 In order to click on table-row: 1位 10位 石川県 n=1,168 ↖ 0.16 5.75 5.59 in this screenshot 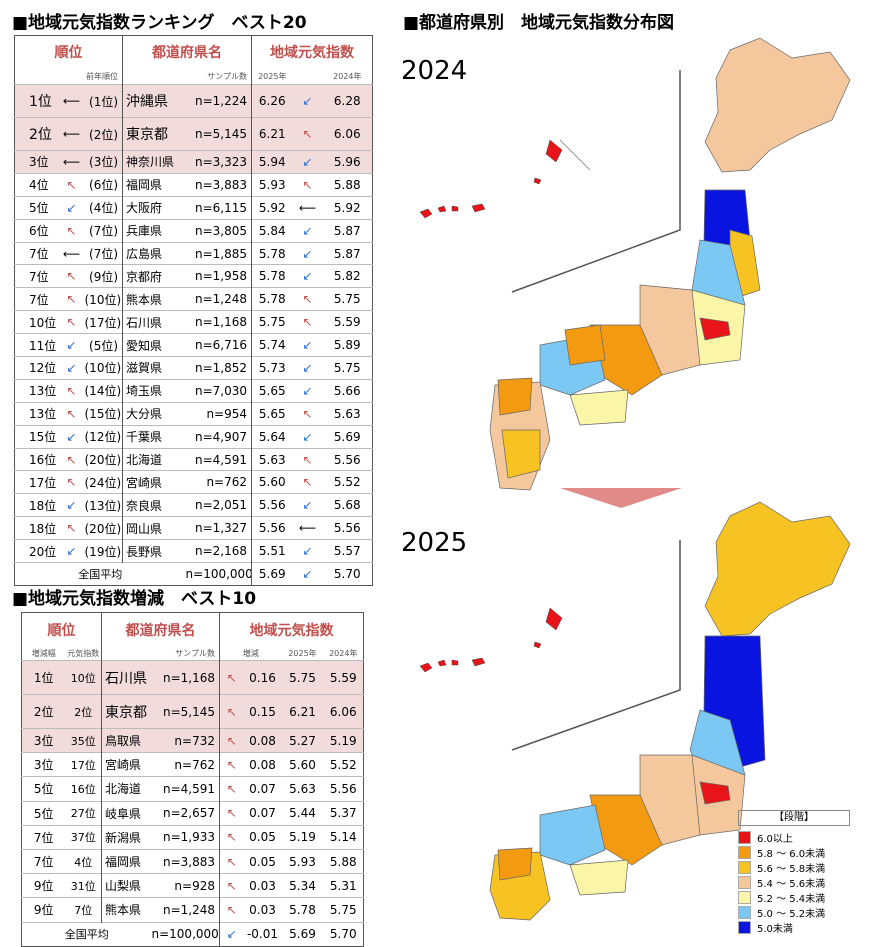, I will do `click(192, 677)`.